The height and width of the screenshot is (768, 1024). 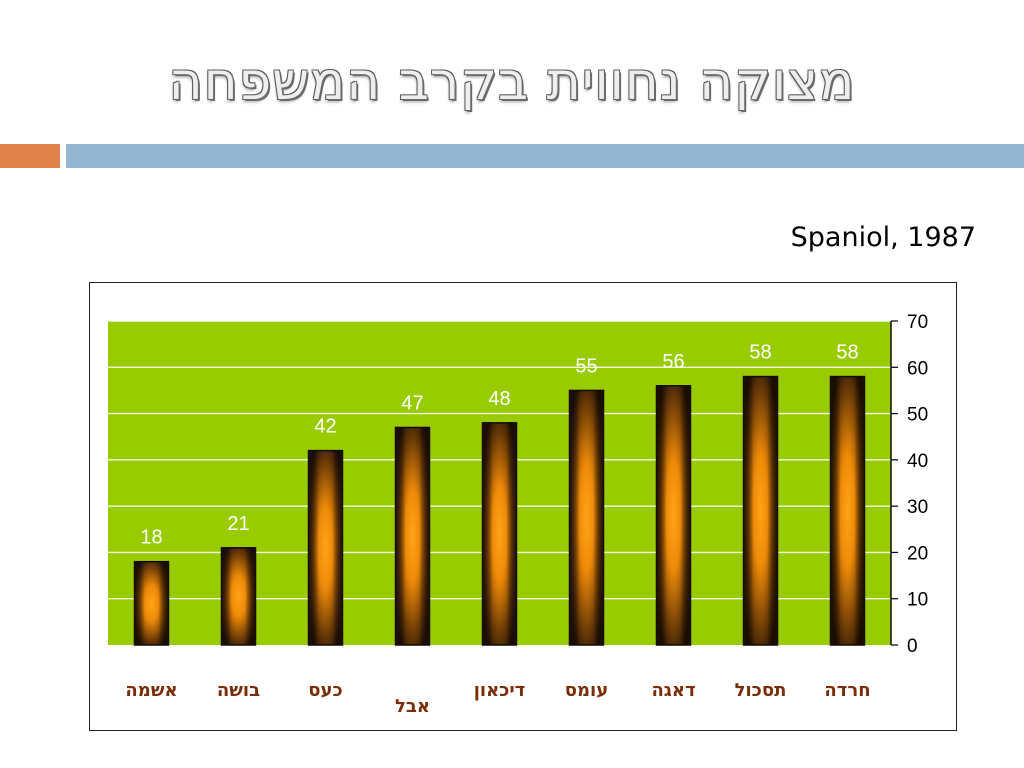 What do you see at coordinates (917, 415) in the screenshot?
I see `y-tick-label: 50` at bounding box center [917, 415].